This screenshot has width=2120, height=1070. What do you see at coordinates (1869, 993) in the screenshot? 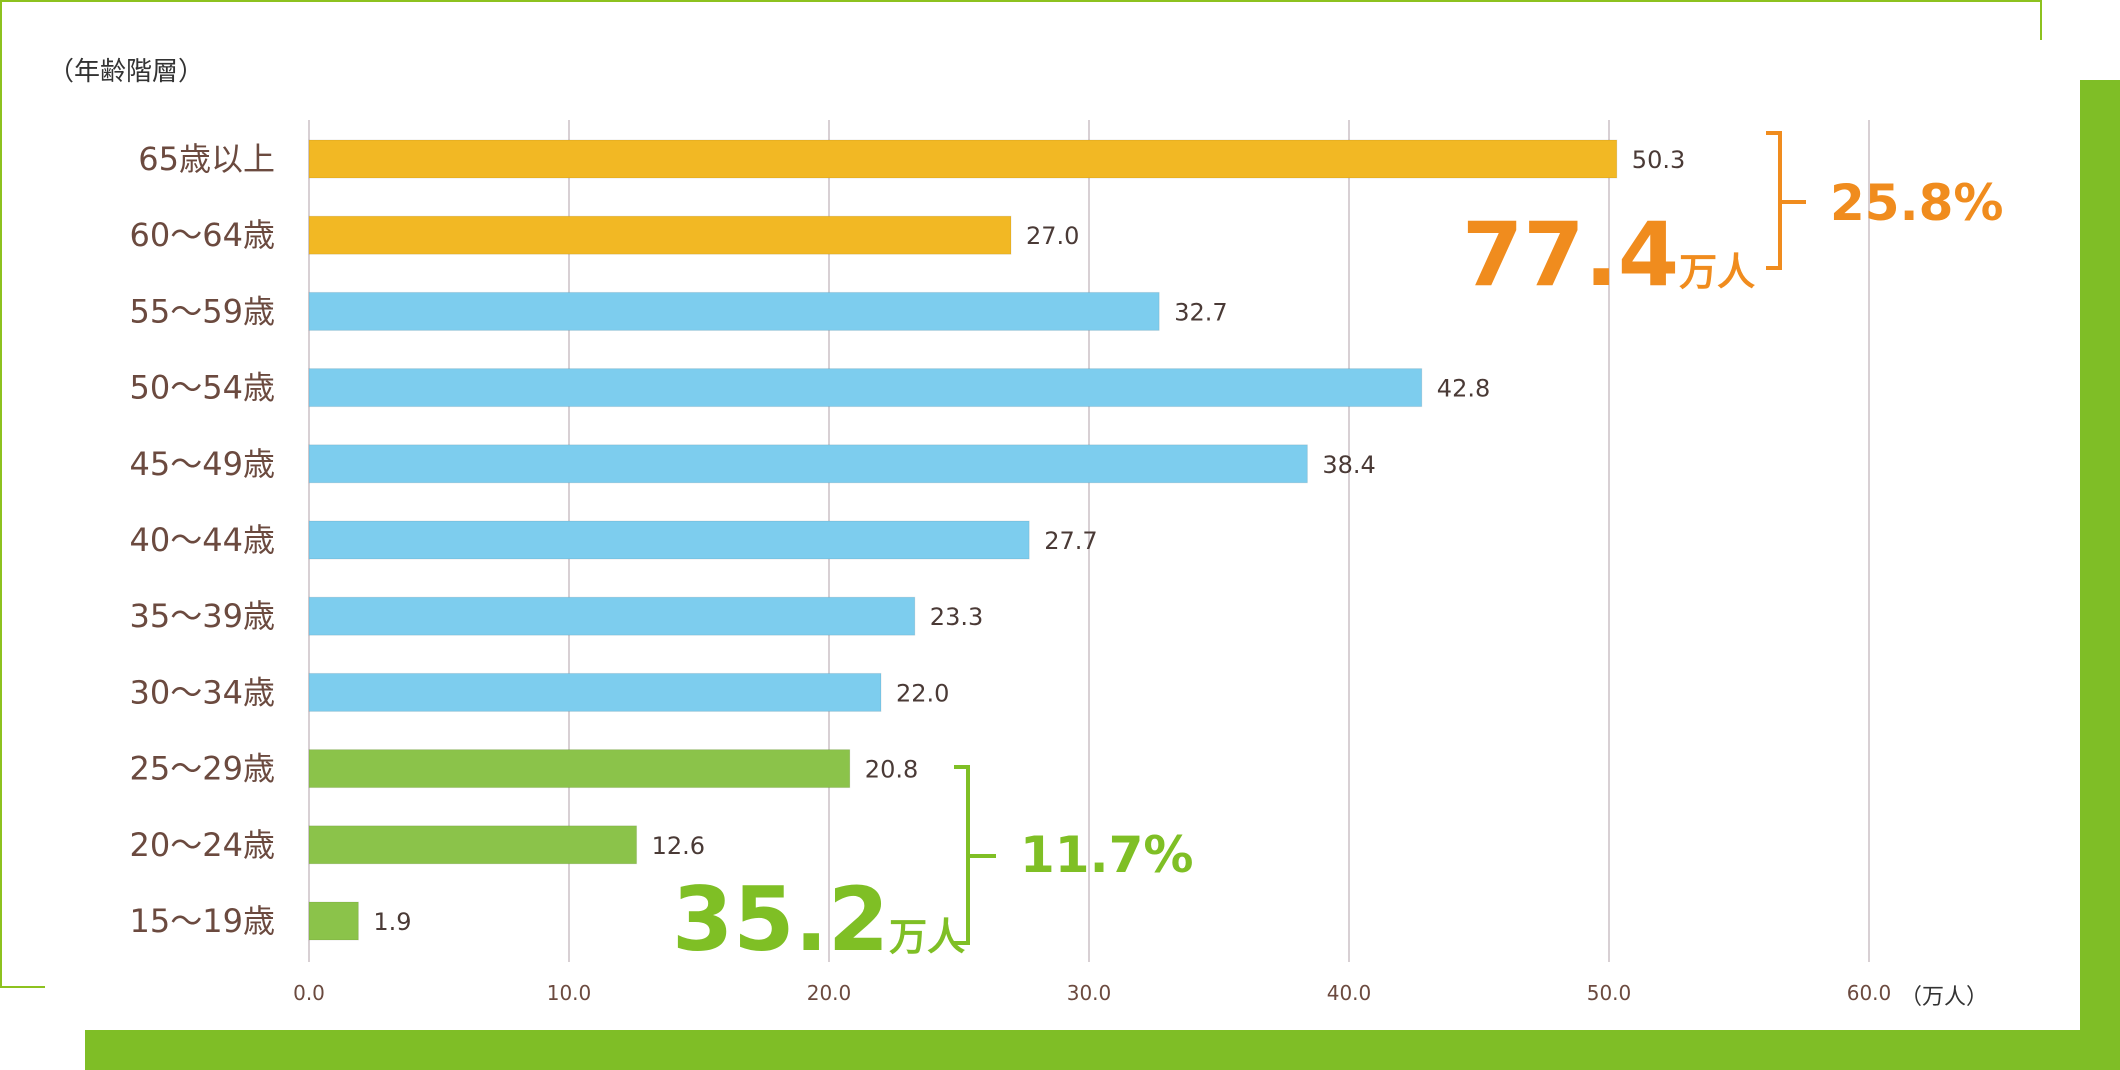
I see `x-tick-label: 60.0` at bounding box center [1869, 993].